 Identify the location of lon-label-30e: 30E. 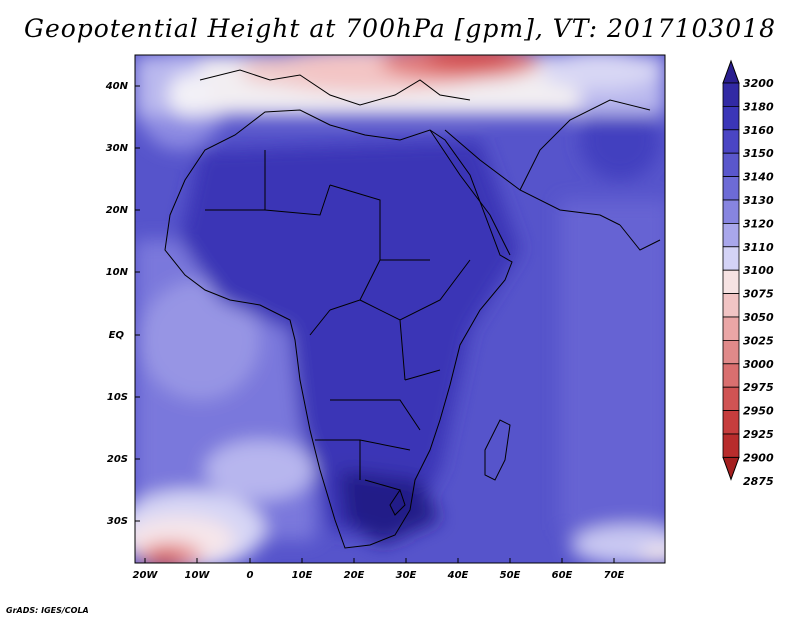
(406, 575).